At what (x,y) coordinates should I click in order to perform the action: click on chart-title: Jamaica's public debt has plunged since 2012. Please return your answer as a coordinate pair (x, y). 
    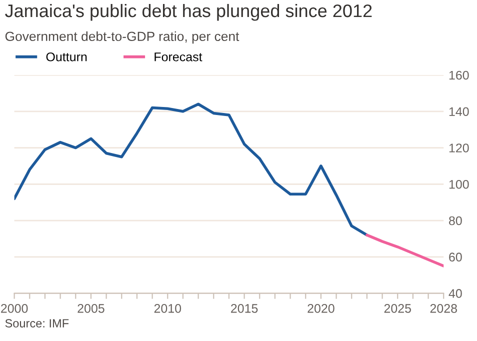
    Looking at the image, I should click on (188, 12).